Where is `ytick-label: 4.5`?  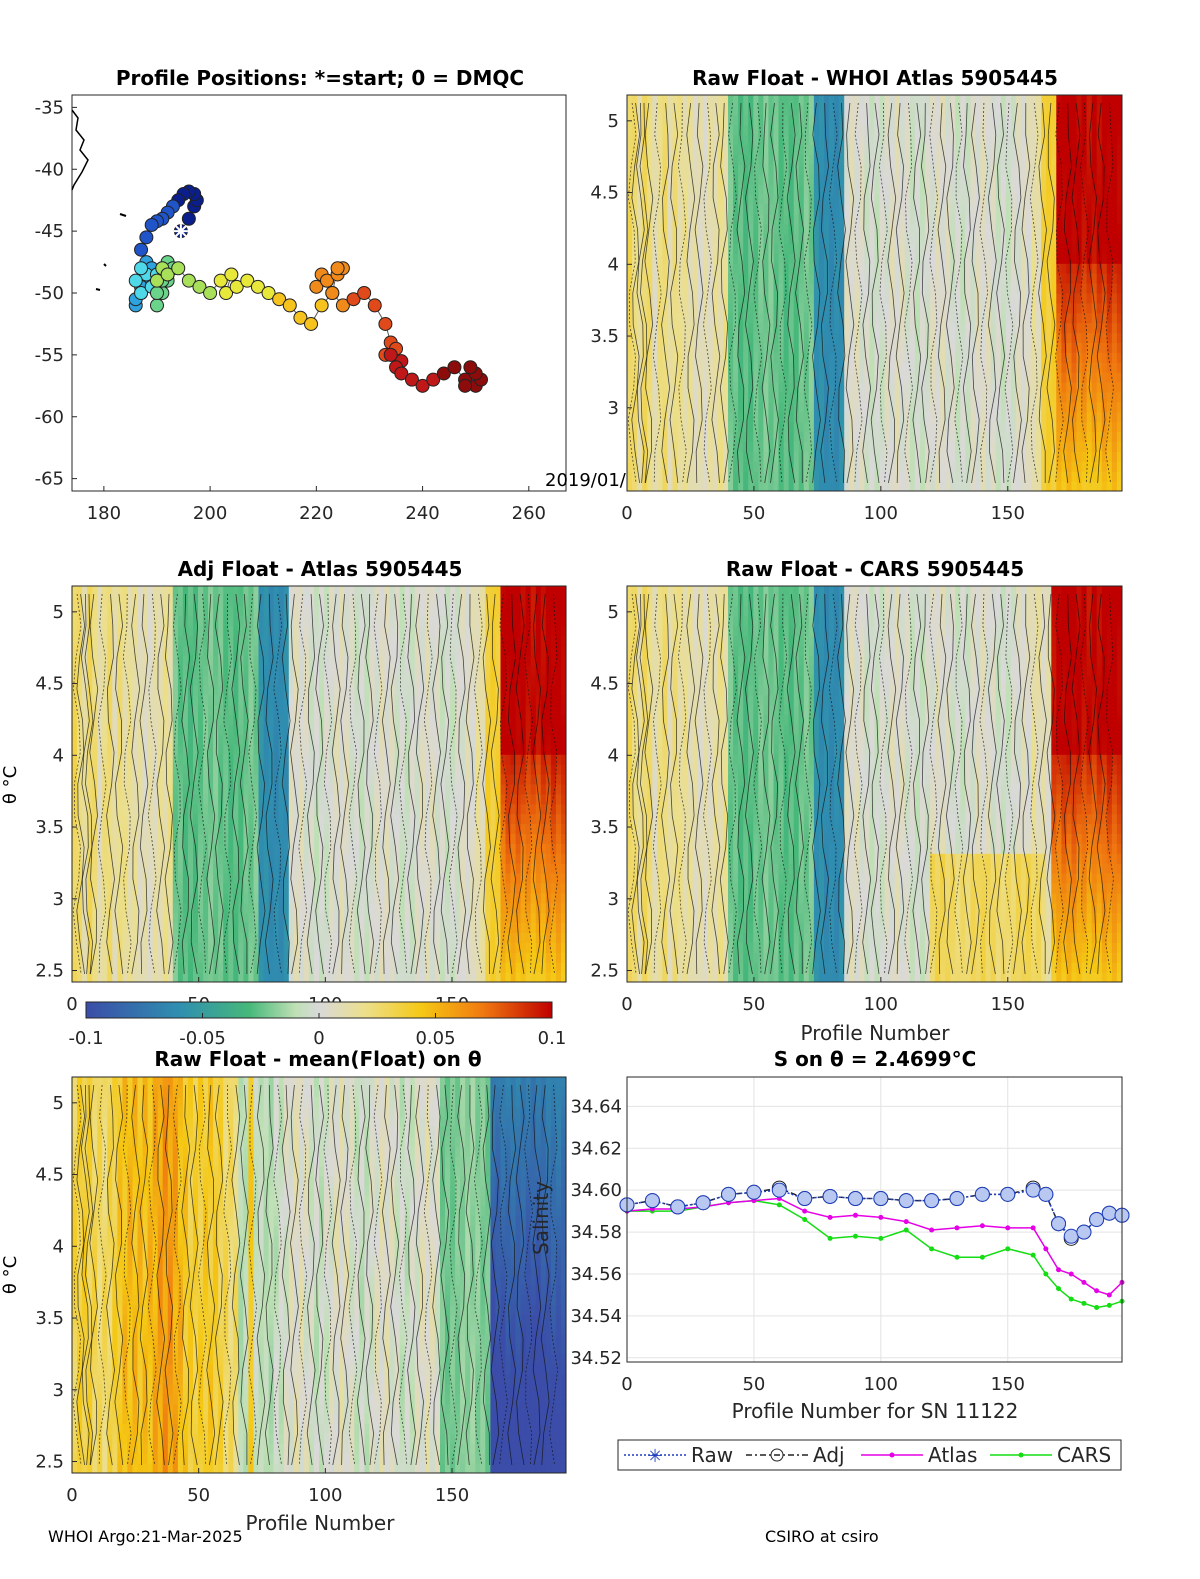
ytick-label: 4.5 is located at coordinates (604, 193).